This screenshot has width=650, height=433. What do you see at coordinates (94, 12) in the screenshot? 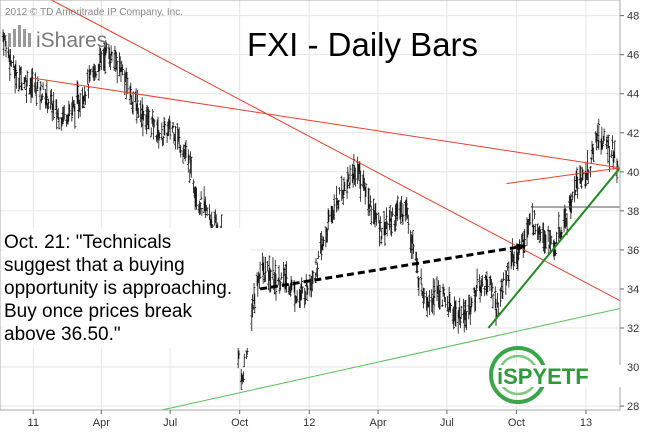
I see `copyright-text: 2012 © TD Ameritrade IP Company, Inc.` at bounding box center [94, 12].